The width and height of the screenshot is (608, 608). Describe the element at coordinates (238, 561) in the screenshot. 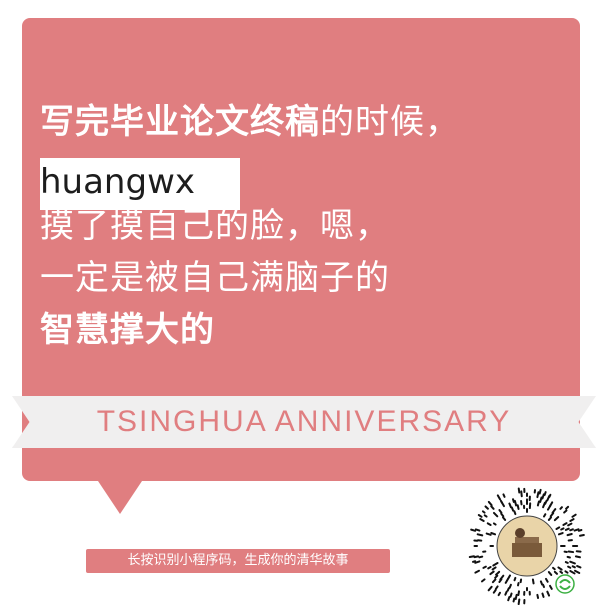

I see `qr-hint-label: 长按识别小程序码，生成你的清华故事` at that location.